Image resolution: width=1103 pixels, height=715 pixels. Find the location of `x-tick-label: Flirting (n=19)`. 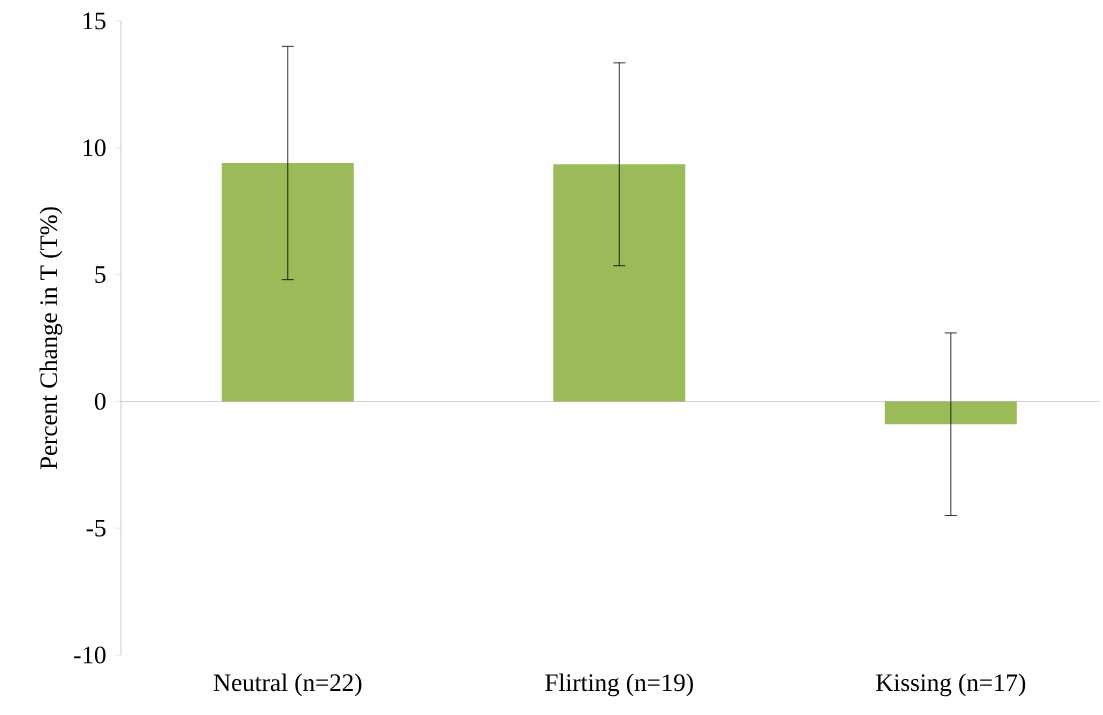

x-tick-label: Flirting (n=19) is located at coordinates (619, 685).